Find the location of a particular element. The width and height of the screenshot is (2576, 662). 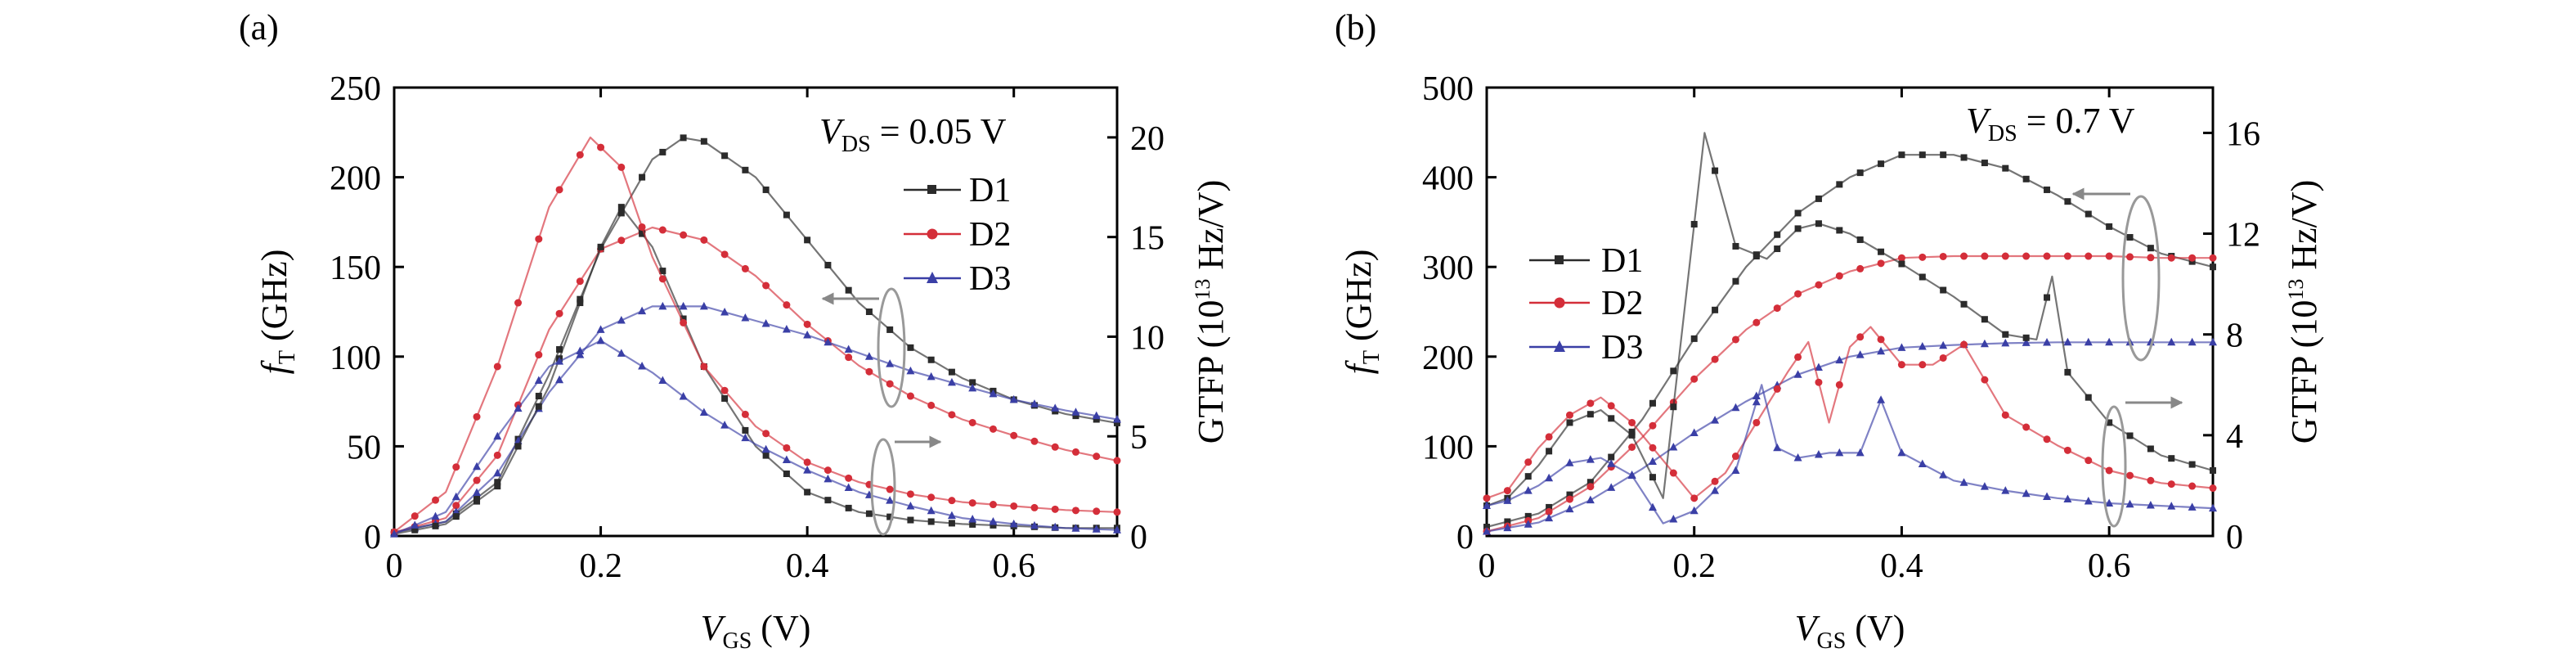

legend-item-a-d2: D2 is located at coordinates (957, 235).